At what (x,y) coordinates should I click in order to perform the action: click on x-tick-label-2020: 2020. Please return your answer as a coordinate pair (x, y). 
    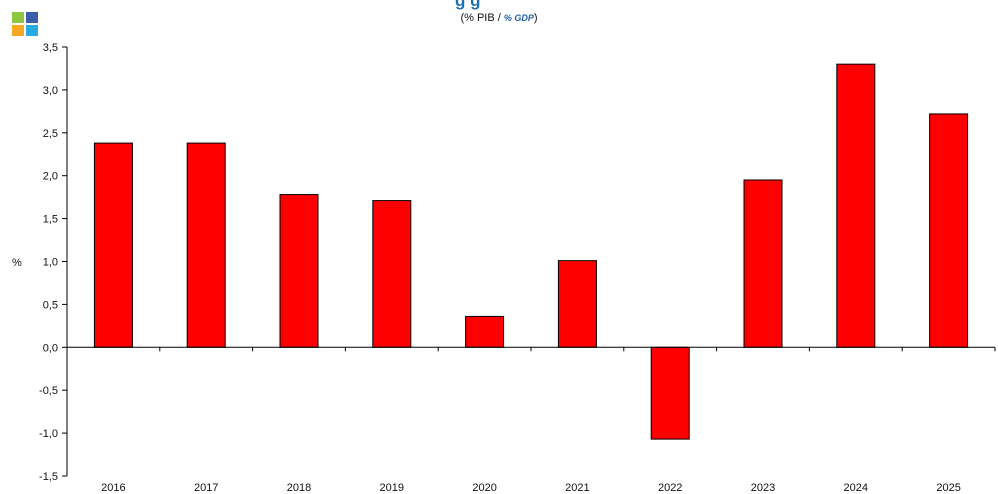
    Looking at the image, I should click on (484, 488).